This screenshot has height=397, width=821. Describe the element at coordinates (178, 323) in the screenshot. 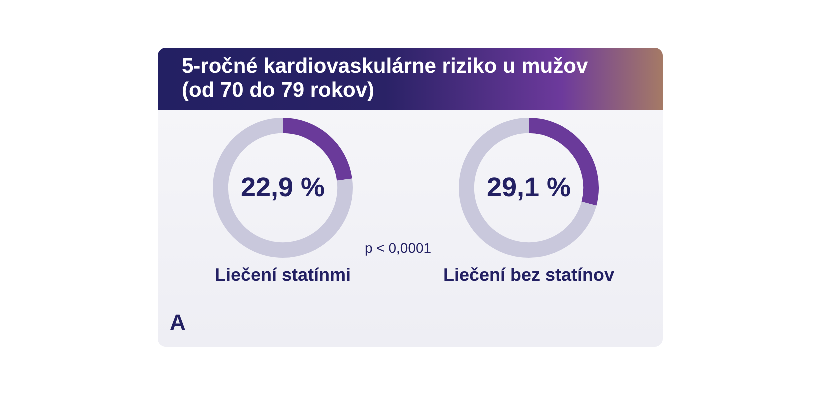

I see `text: A` at that location.